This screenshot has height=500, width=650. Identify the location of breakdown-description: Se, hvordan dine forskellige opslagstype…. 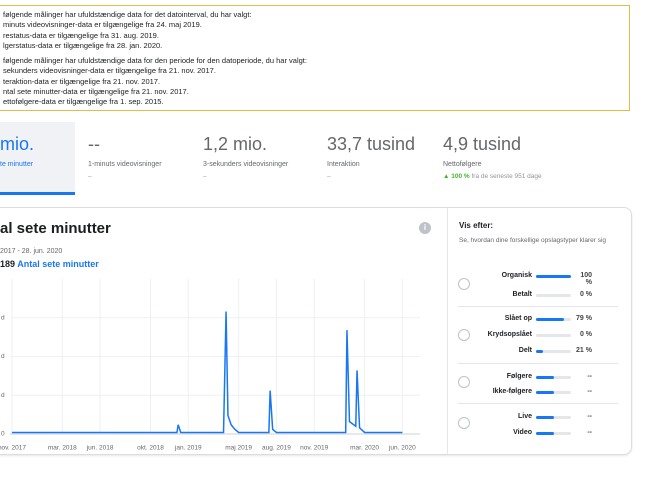
(533, 240).